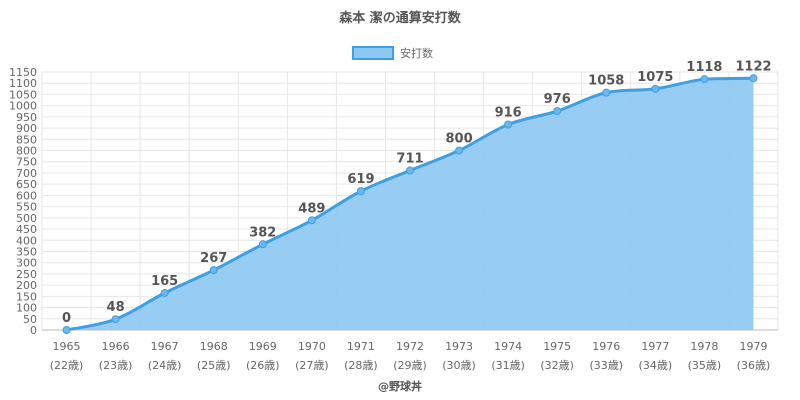  Describe the element at coordinates (165, 365) in the screenshot. I see `x-tick-sublabel: (24歳)` at that location.